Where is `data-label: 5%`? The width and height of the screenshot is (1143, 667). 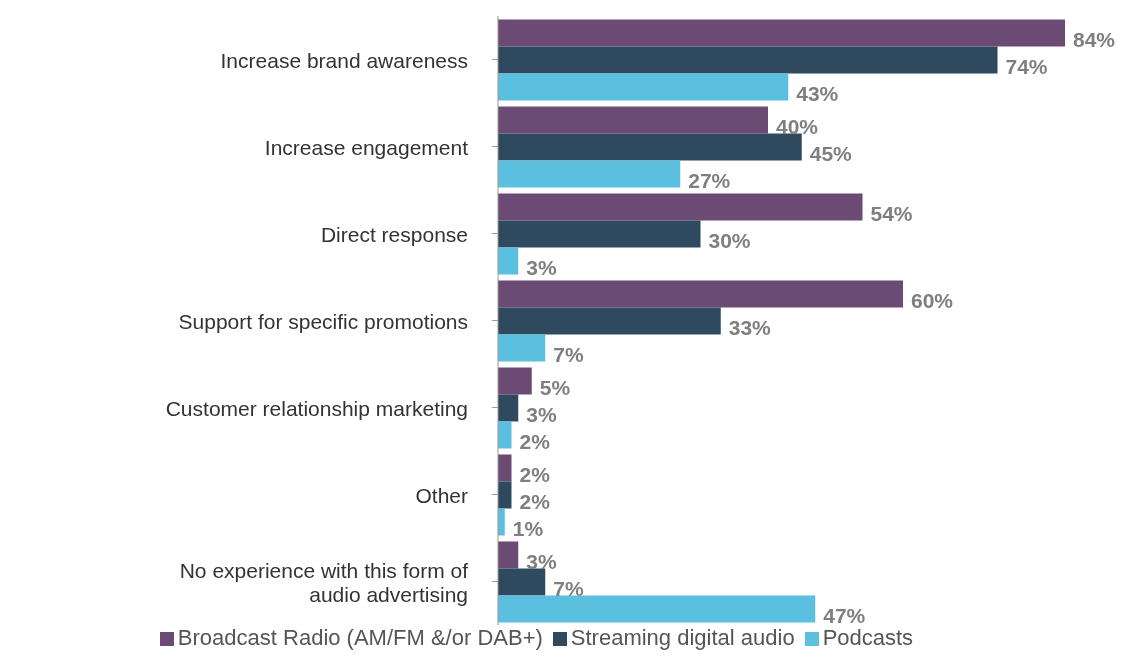 data-label: 5% is located at coordinates (555, 388).